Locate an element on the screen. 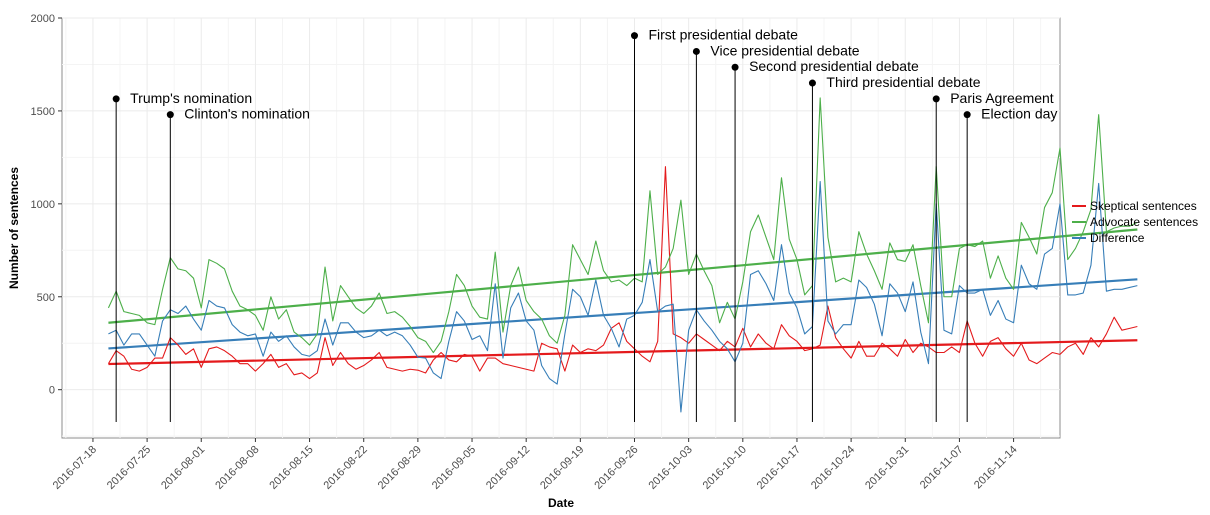 This screenshot has width=1210, height=515. legend-label: Advocate sentences is located at coordinates (1144, 222).